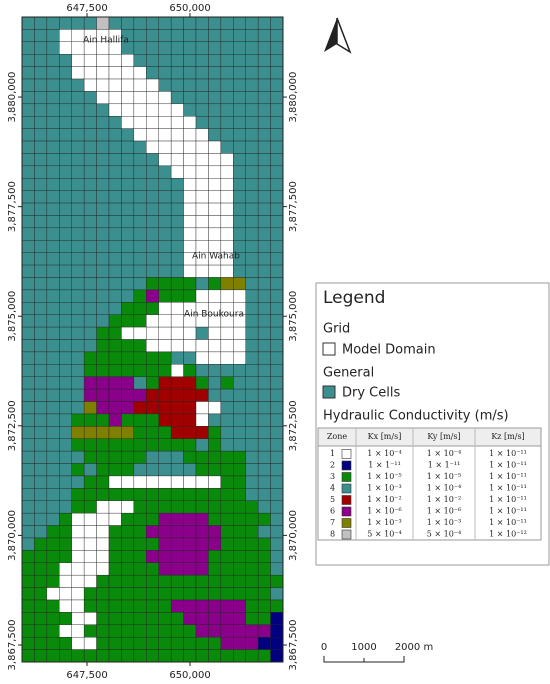 This screenshot has width=550, height=684. Describe the element at coordinates (385, 436) in the screenshot. I see `table-header: Kx [m/s]` at that location.